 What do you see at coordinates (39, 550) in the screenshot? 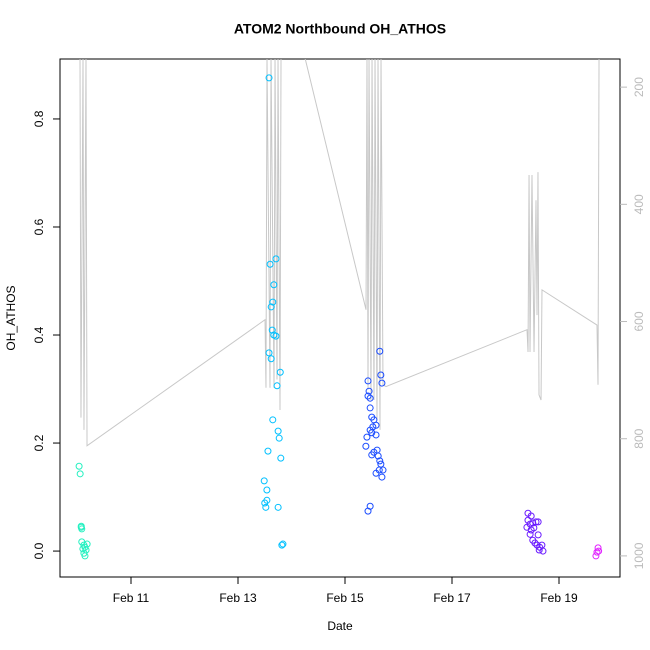
I see `y-tick-label: 0.0` at bounding box center [39, 550].